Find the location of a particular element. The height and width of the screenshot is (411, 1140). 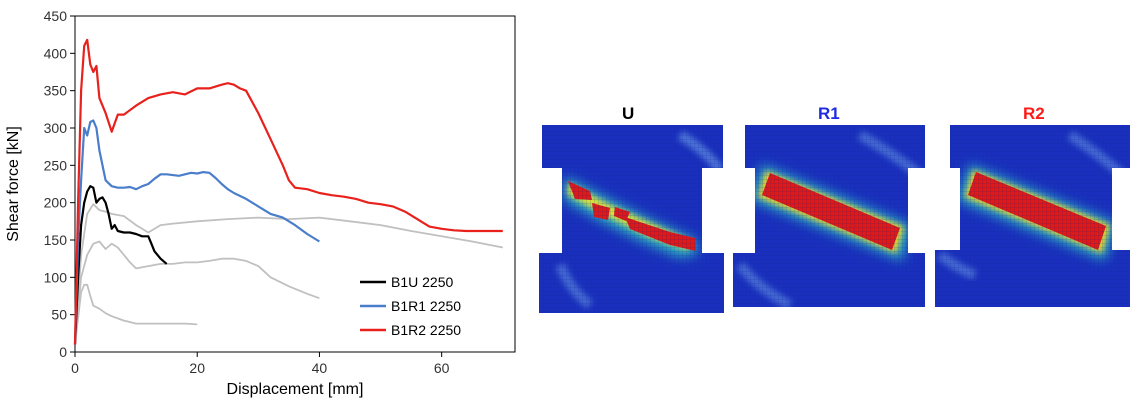

y-tick-label: 0 is located at coordinates (63, 352).